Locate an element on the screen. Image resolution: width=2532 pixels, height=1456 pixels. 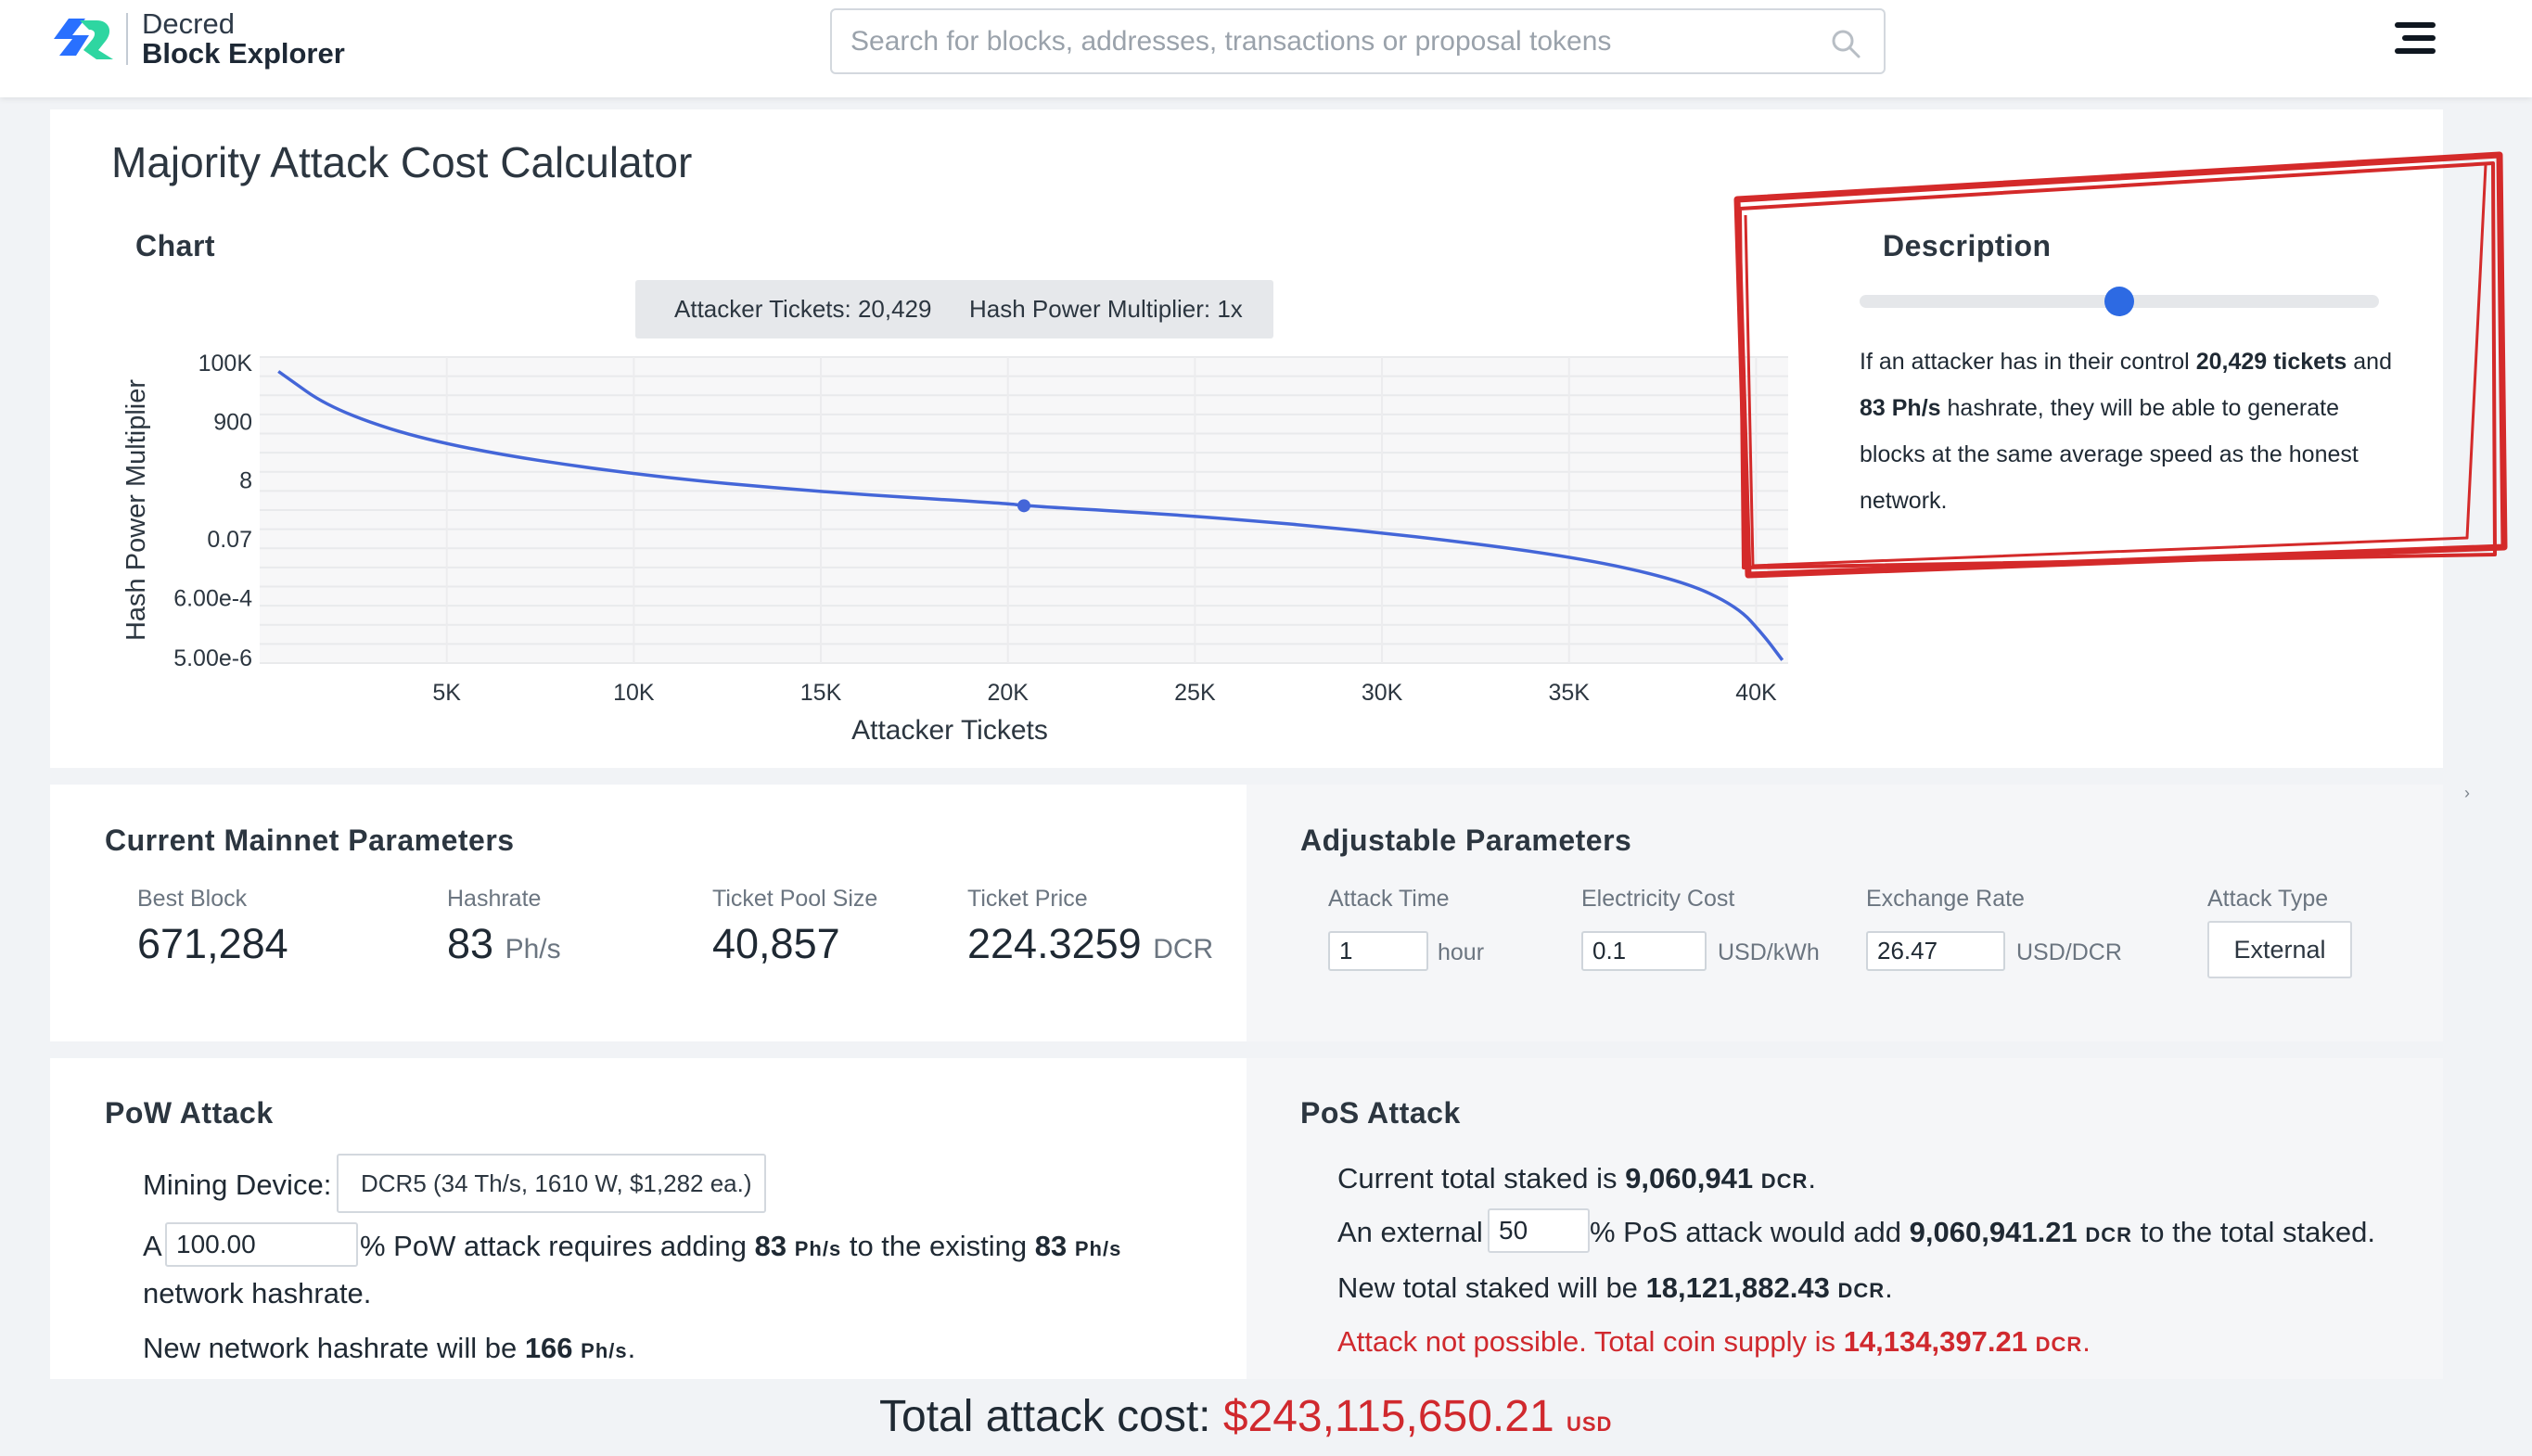
total-attack-cost: Total attack cost: $243,115,650.21 USD is located at coordinates (1246, 1416).